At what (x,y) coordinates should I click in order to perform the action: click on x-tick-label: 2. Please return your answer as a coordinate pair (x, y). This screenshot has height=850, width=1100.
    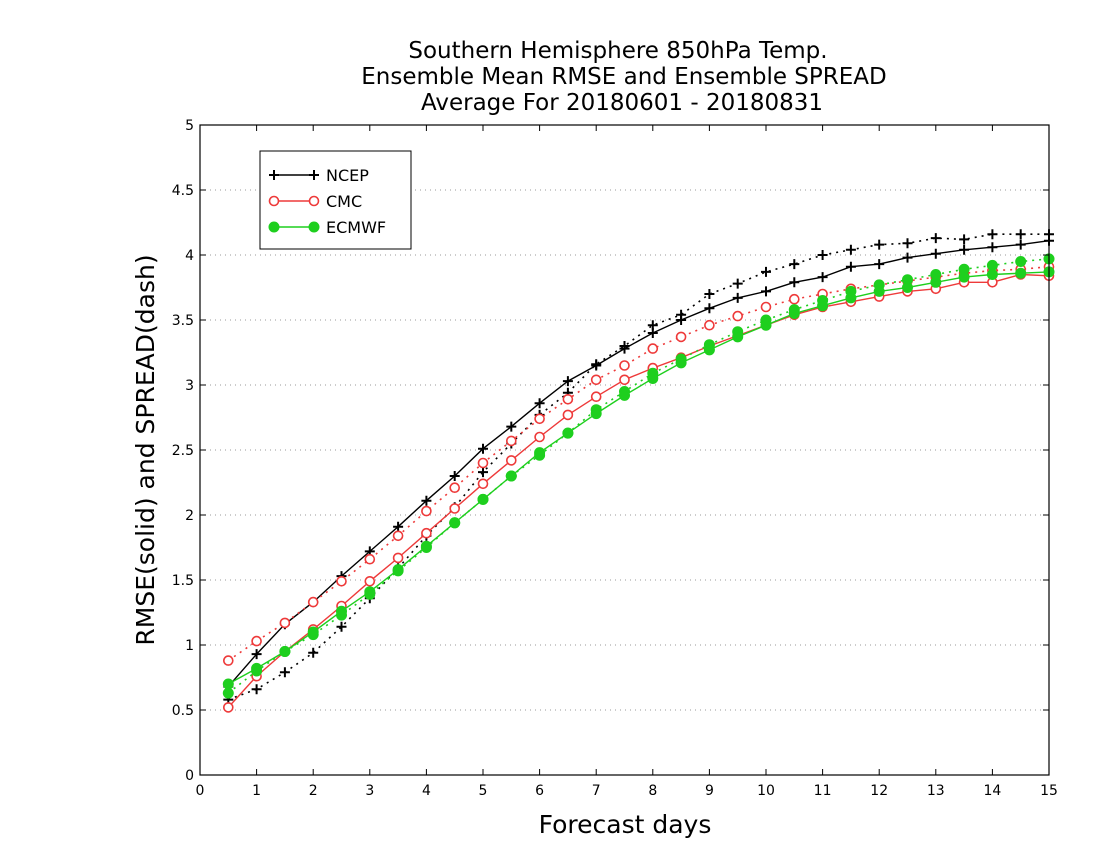
    Looking at the image, I should click on (313, 791).